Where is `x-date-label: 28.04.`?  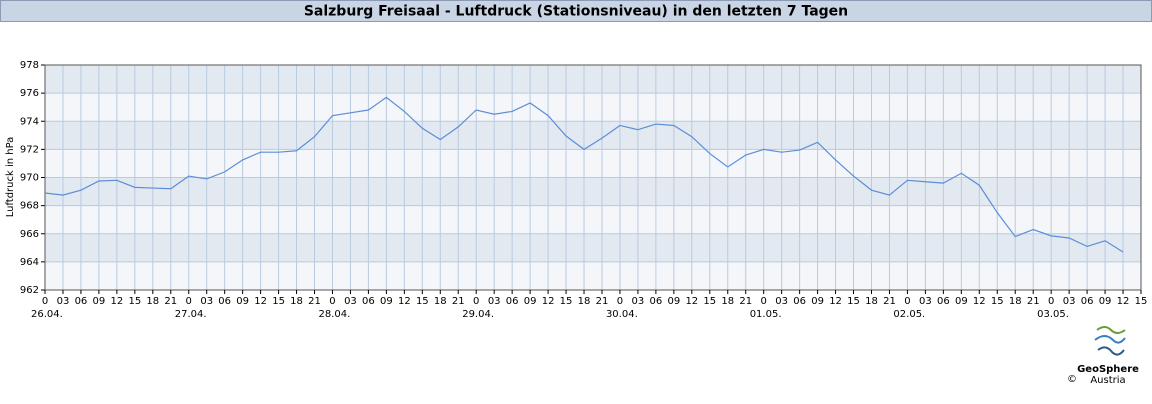
x-date-label: 28.04. is located at coordinates (334, 314).